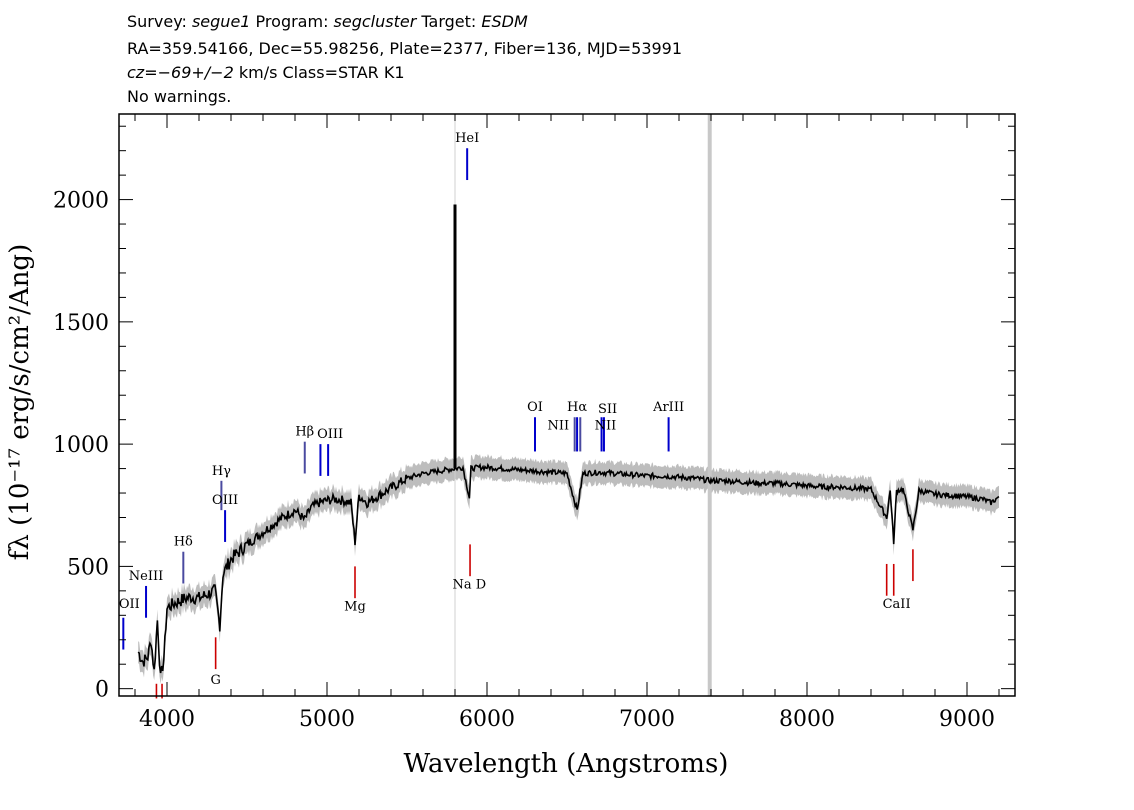 The height and width of the screenshot is (810, 1134). I want to click on survey-value: segue1, so click(221, 21).